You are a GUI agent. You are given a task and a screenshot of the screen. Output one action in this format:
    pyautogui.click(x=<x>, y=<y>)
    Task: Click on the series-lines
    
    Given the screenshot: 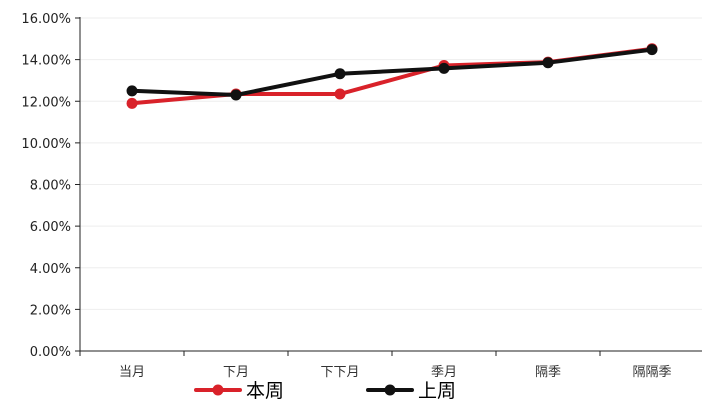 What is the action you would take?
    pyautogui.click(x=392, y=76)
    